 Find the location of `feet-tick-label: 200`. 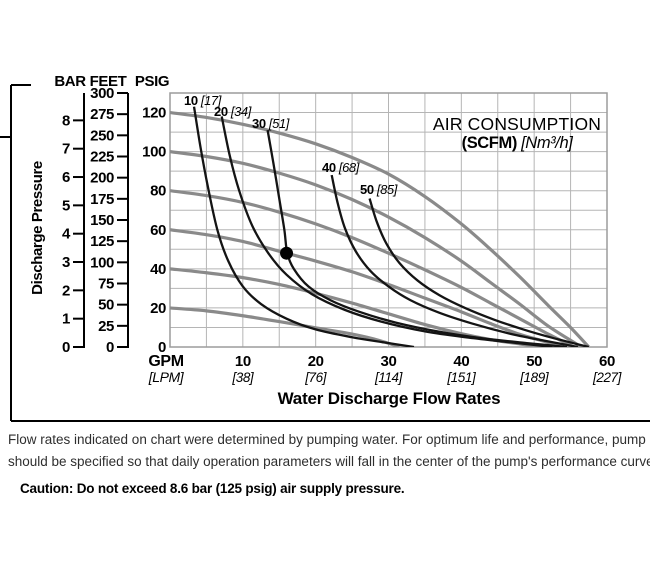

feet-tick-label: 200 is located at coordinates (102, 178).